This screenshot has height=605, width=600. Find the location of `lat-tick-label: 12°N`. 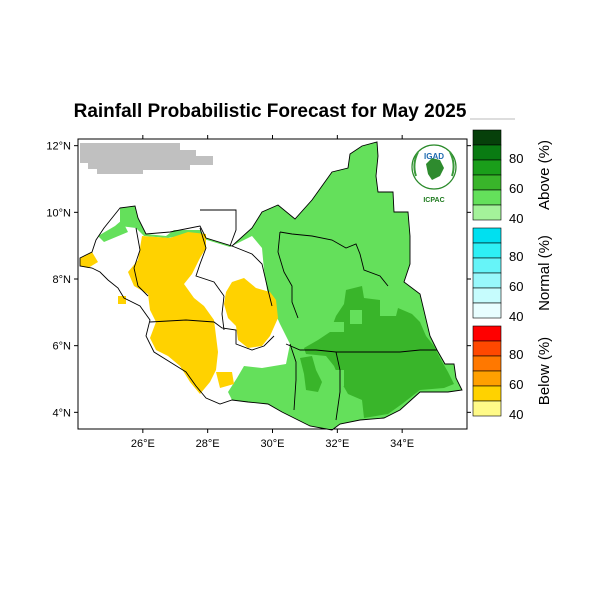

lat-tick-label: 12°N is located at coordinates (58, 147).